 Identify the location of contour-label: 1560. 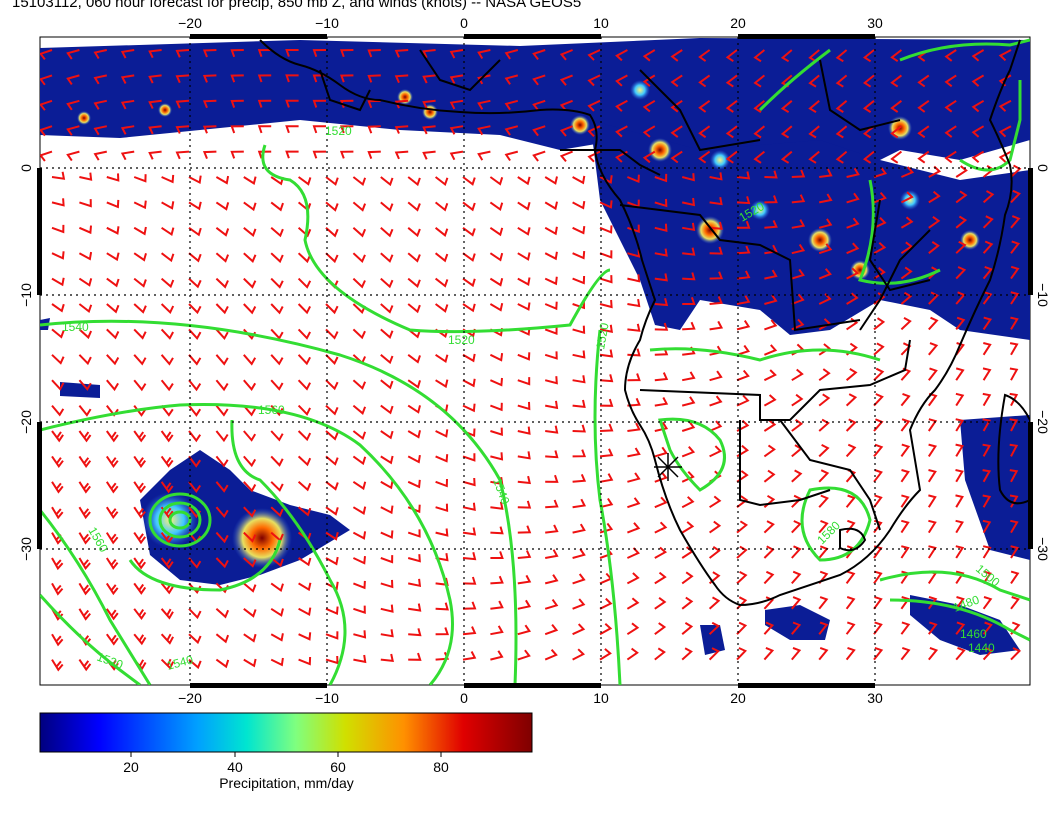
(271, 410).